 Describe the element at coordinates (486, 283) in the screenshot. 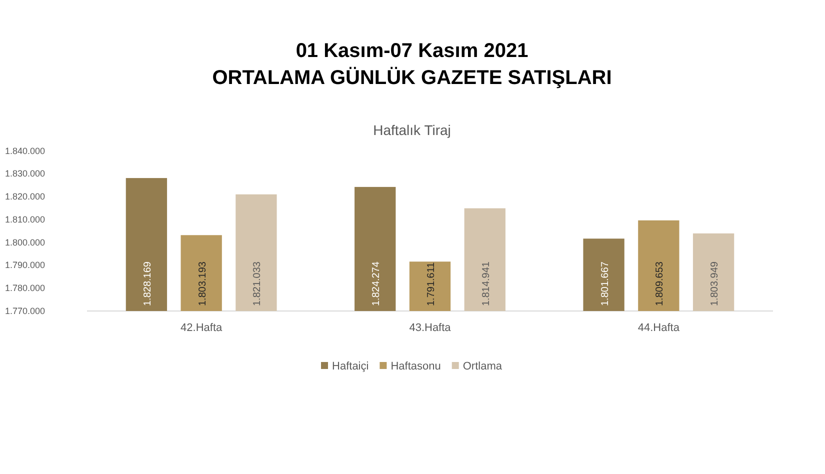

I see `data-label: 1.814.941` at that location.